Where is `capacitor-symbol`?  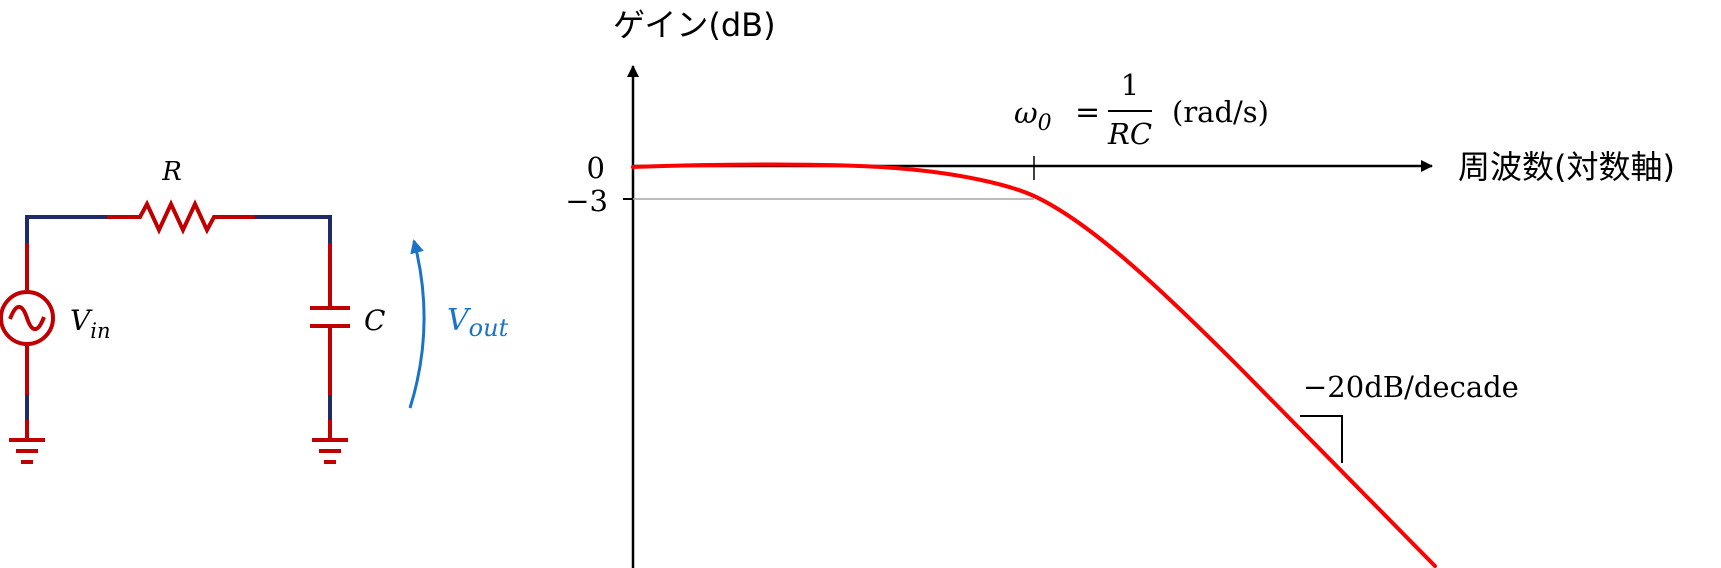
capacitor-symbol is located at coordinates (330, 319).